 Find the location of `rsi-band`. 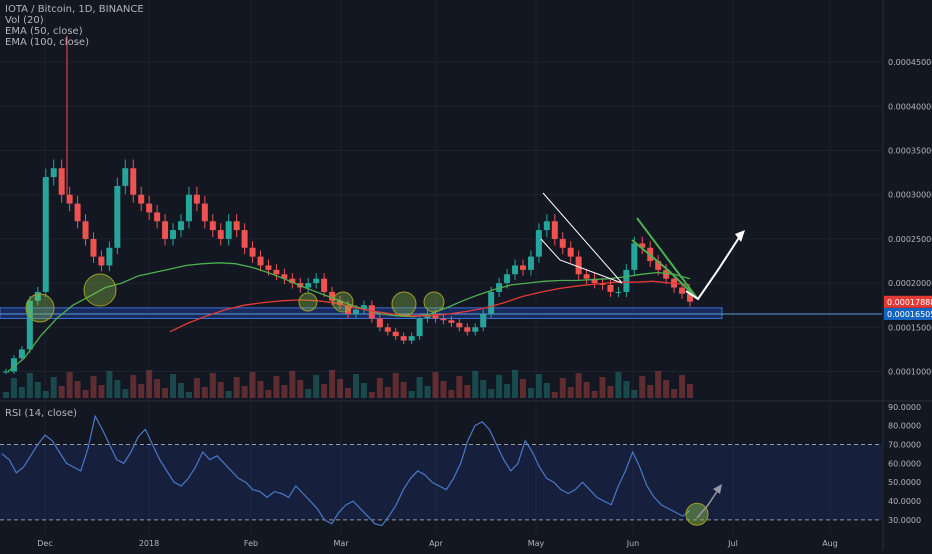

rsi-band is located at coordinates (441, 482).